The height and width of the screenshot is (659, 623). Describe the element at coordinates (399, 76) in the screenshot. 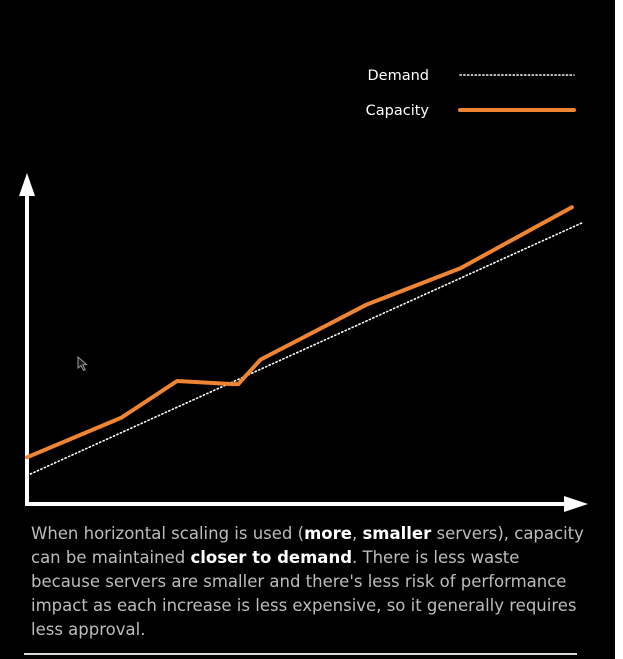

I see `legend-label-demand: Demand` at that location.